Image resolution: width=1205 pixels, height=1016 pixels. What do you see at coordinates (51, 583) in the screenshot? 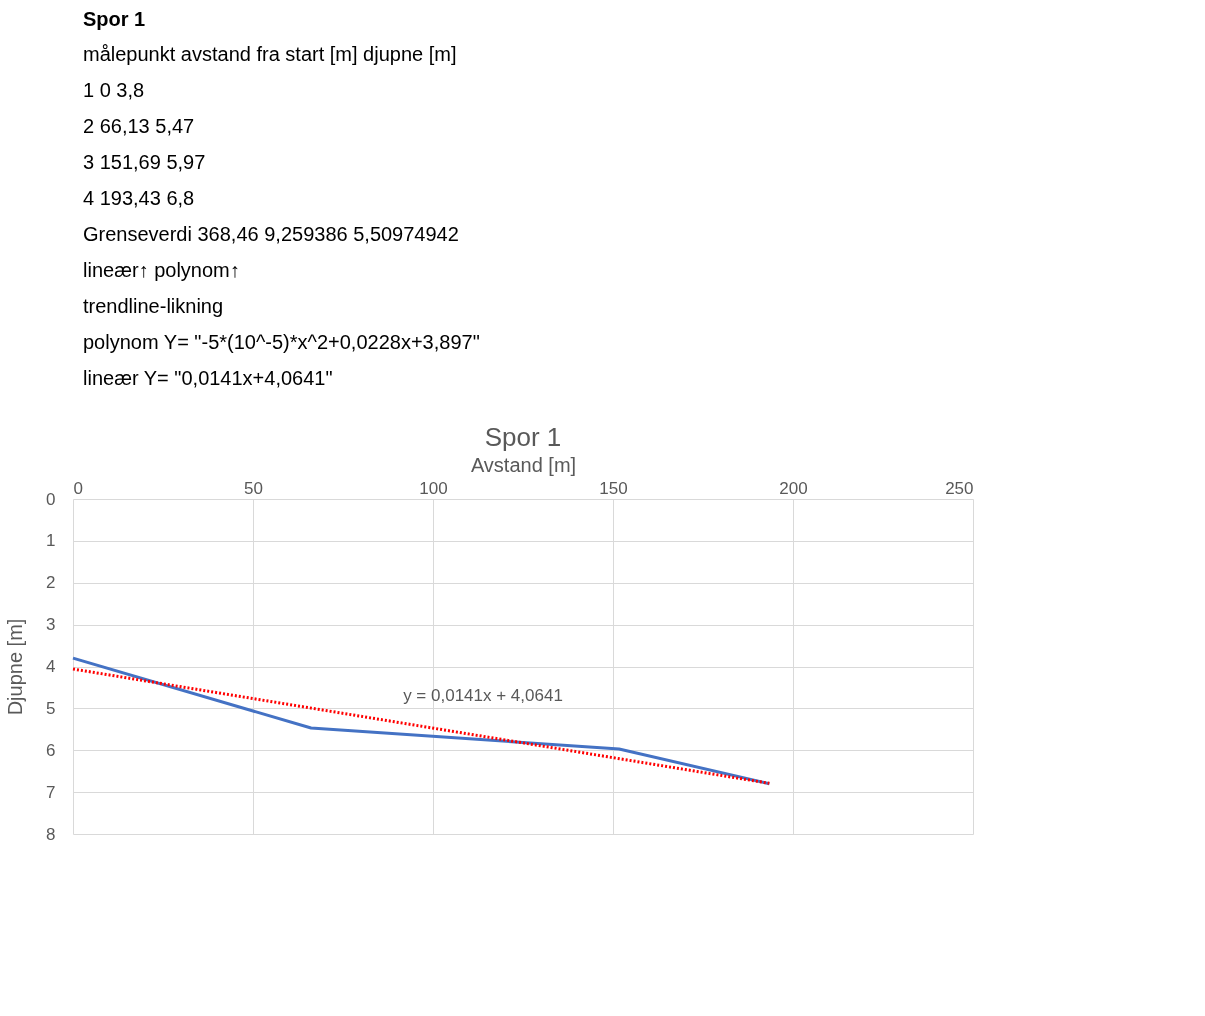
I see `y-tick-label: 2` at bounding box center [51, 583].